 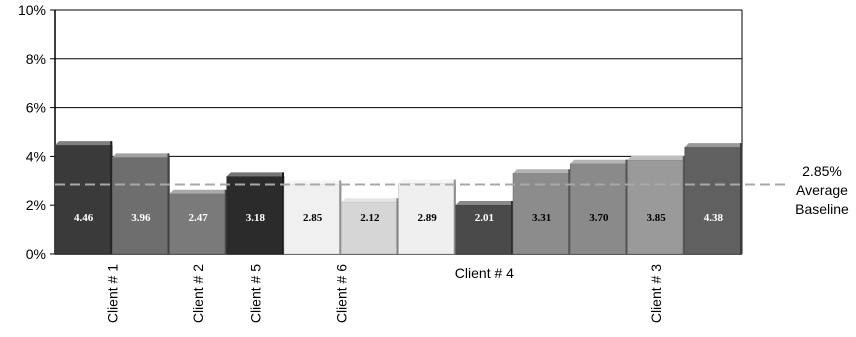 What do you see at coordinates (541, 218) in the screenshot?
I see `bar-value-label: 3.31` at bounding box center [541, 218].